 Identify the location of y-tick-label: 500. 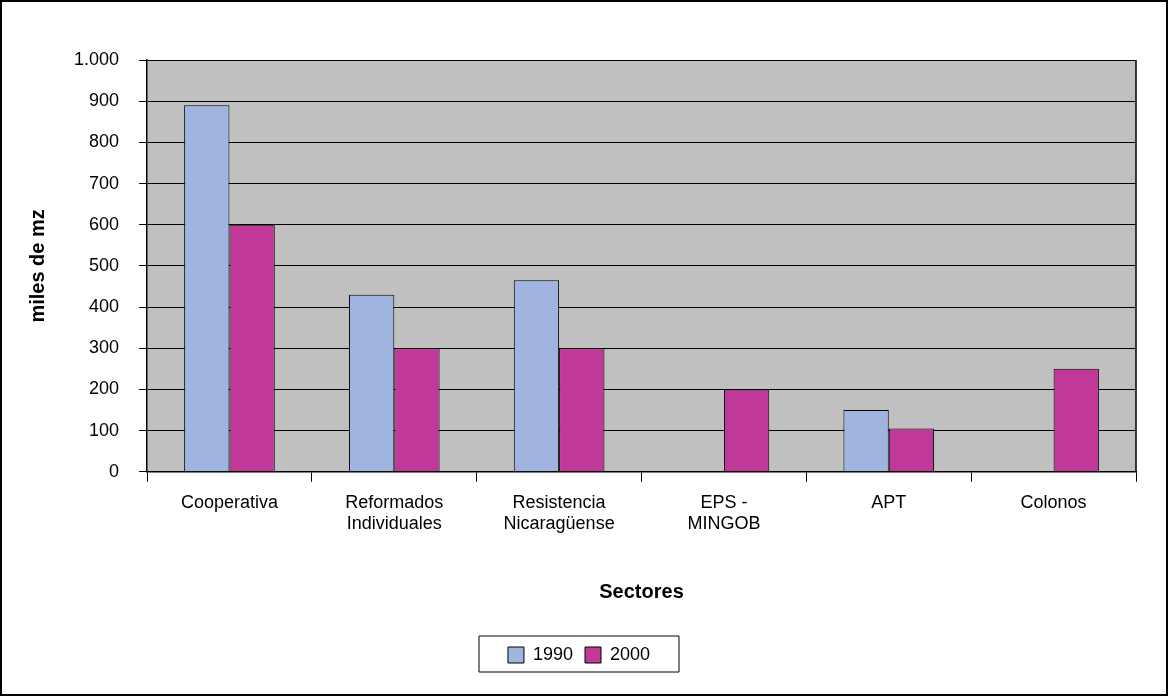
(104, 264).